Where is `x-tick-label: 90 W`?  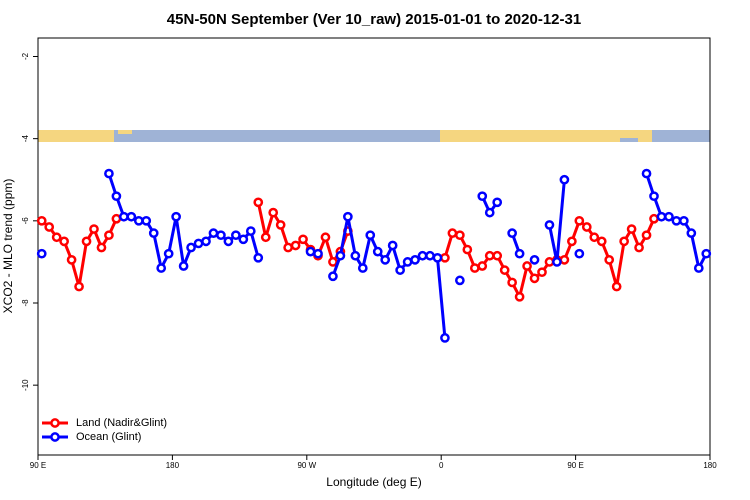 x-tick-label: 90 W is located at coordinates (306, 465).